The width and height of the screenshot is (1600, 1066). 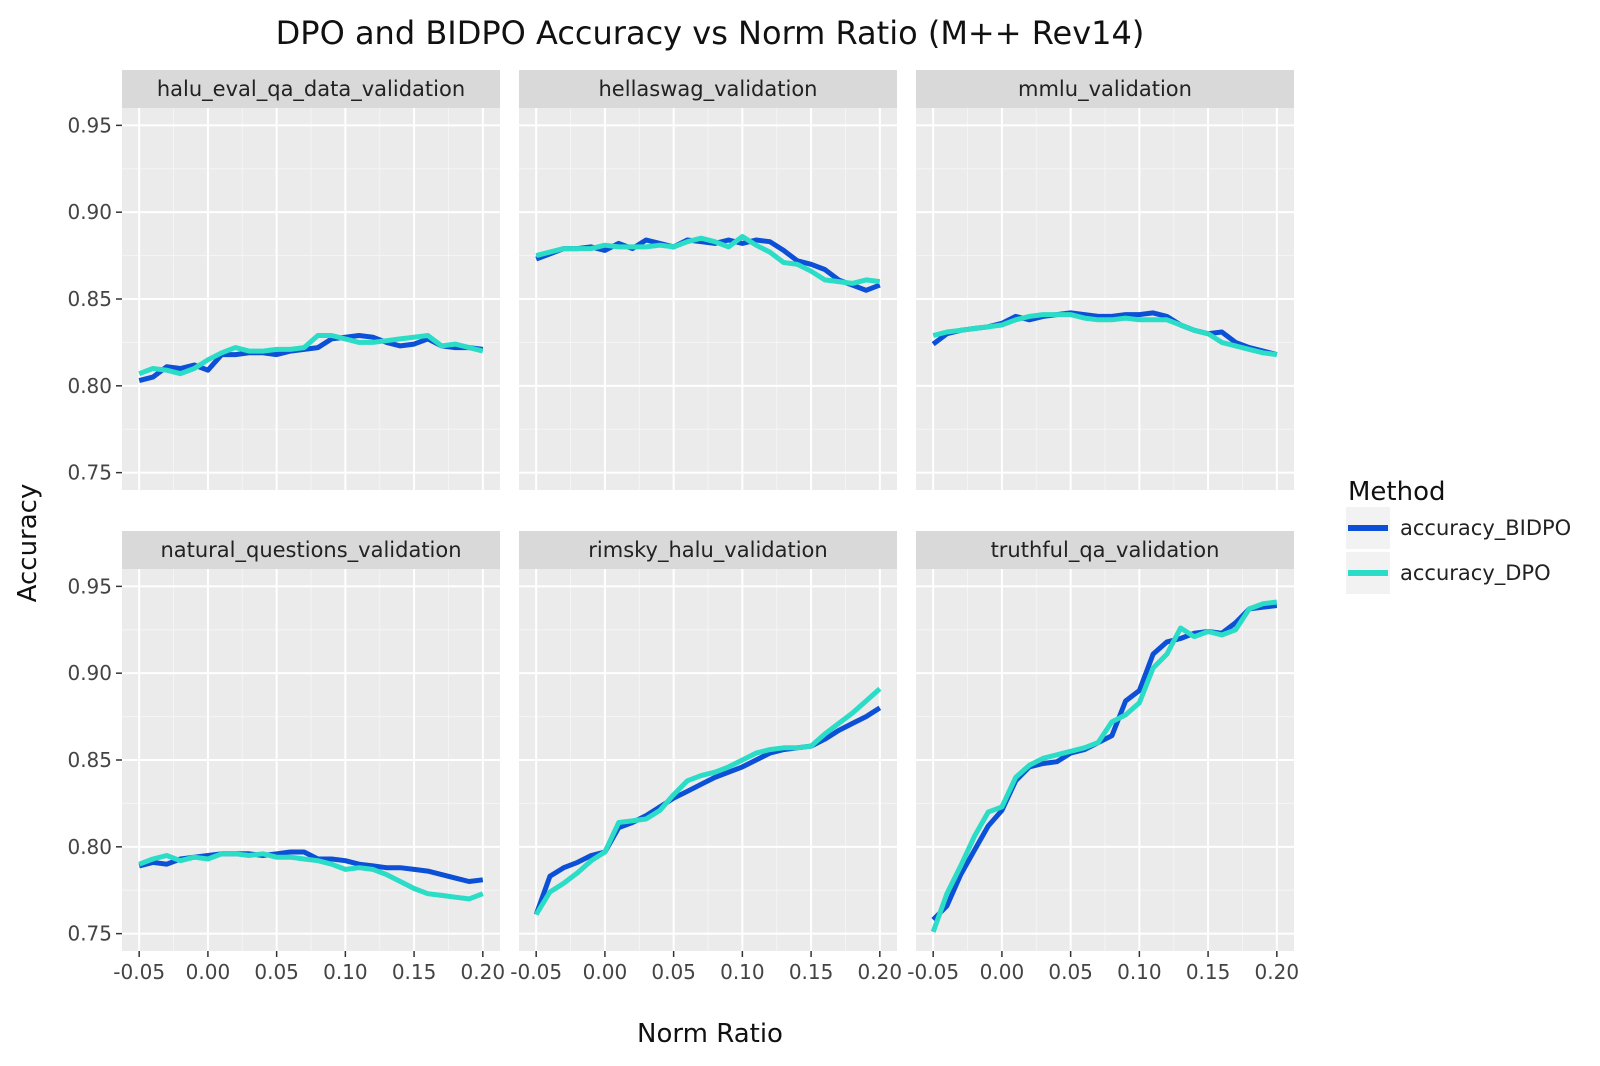 I want to click on facet-strip-label: natural_questions_validation, so click(x=310, y=550).